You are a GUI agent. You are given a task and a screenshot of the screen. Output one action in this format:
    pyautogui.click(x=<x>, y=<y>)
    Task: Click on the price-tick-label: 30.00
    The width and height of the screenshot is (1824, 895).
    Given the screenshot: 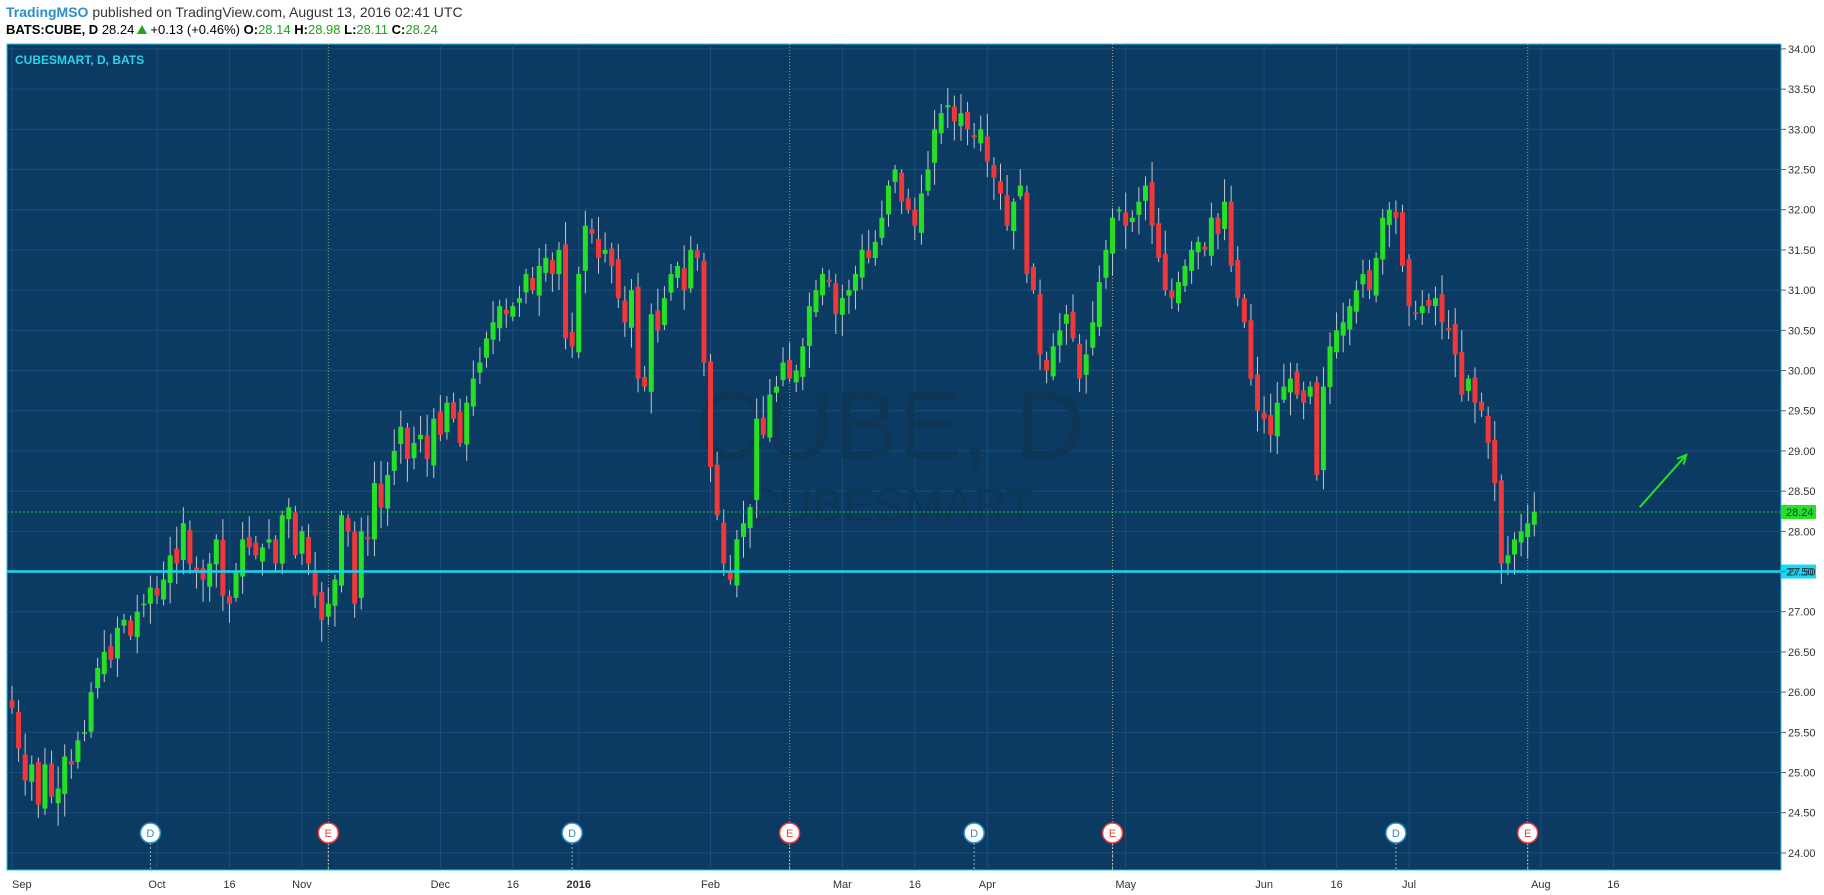 What is the action you would take?
    pyautogui.click(x=1802, y=372)
    